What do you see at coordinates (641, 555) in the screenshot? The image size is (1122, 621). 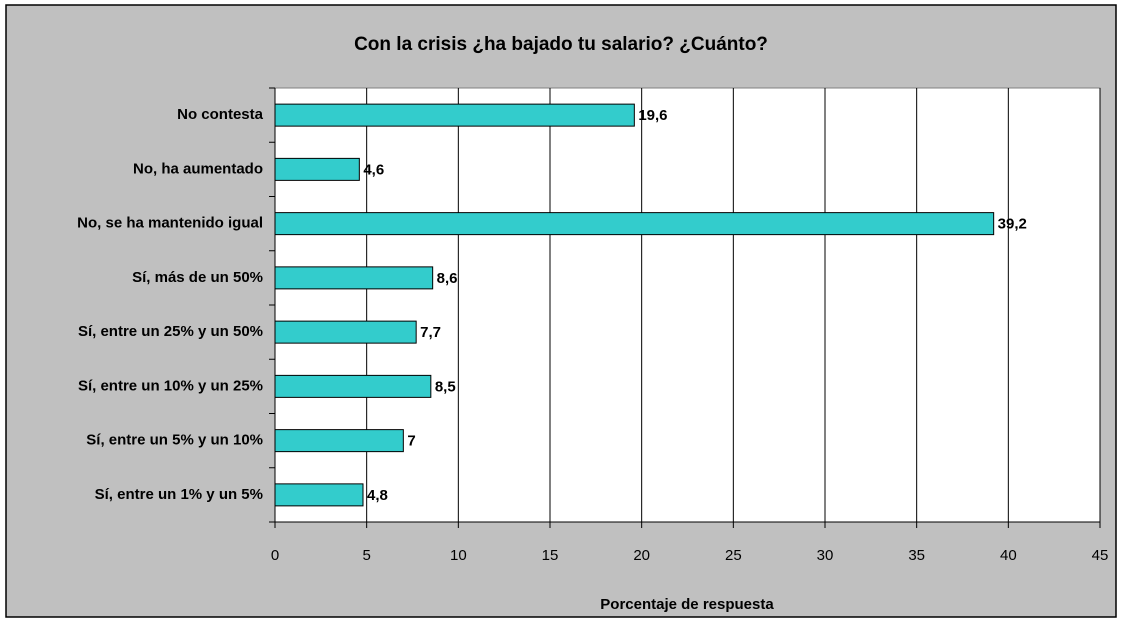 I see `x-tick-label: 20` at bounding box center [641, 555].